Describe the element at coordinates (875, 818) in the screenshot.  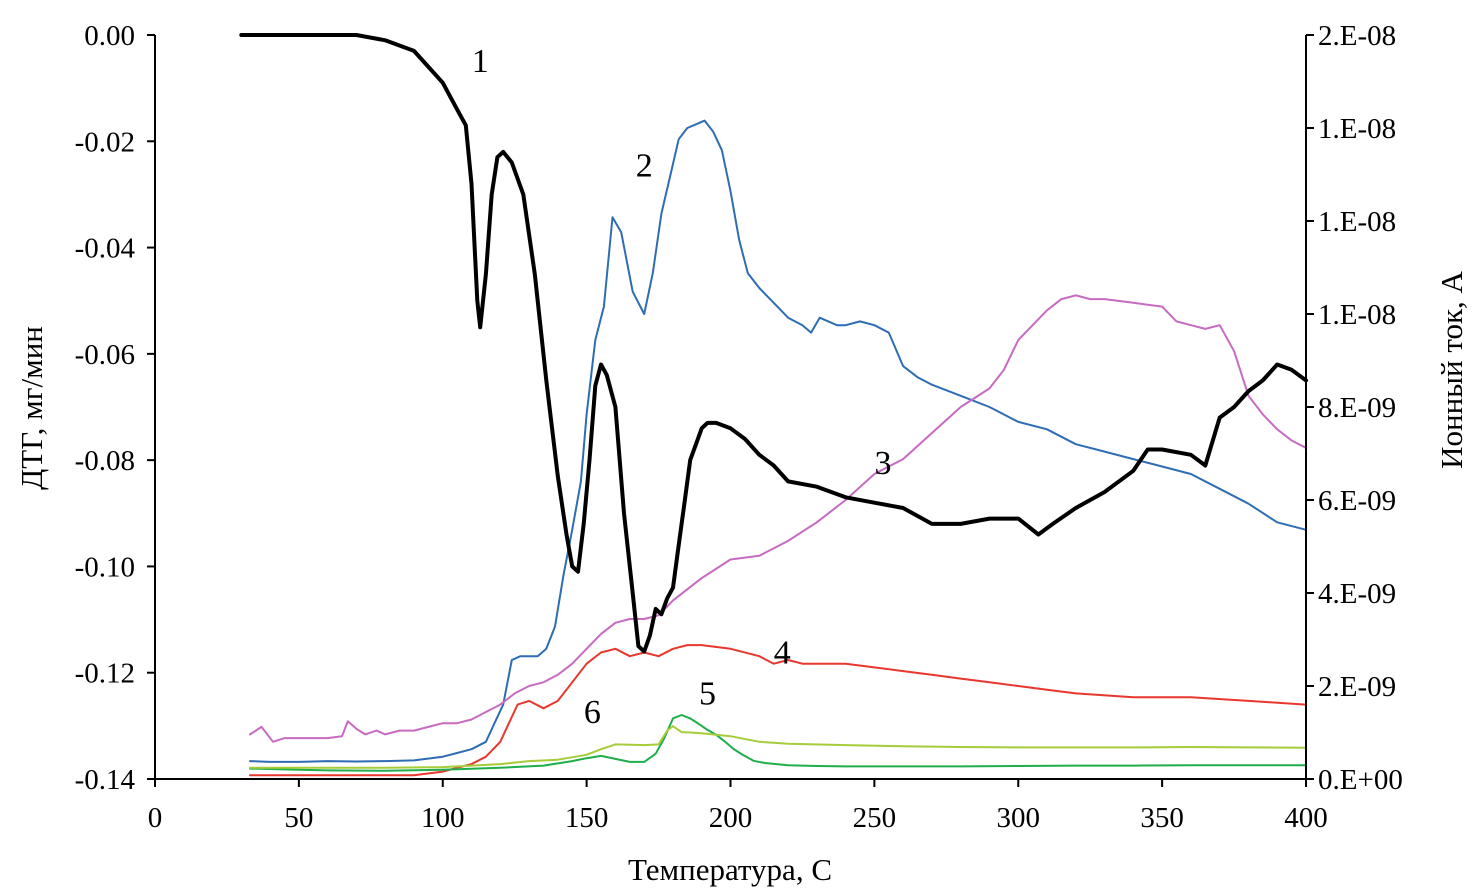
I see `x-tick-label: 250` at that location.